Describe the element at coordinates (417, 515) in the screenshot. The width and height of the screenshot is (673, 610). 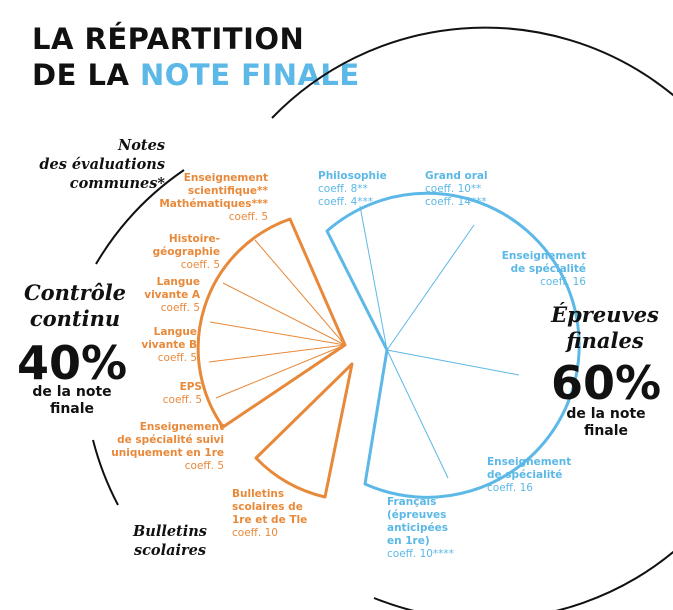
I see `label-line: (épreuves` at that location.